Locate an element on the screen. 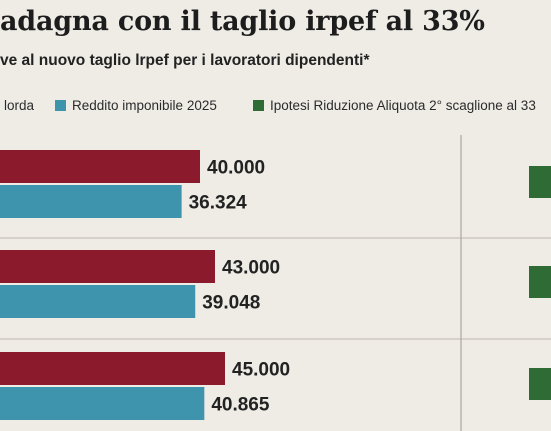 This screenshot has width=551, height=431. chart-title: adagna con il taglio irpef al 33% is located at coordinates (242, 21).